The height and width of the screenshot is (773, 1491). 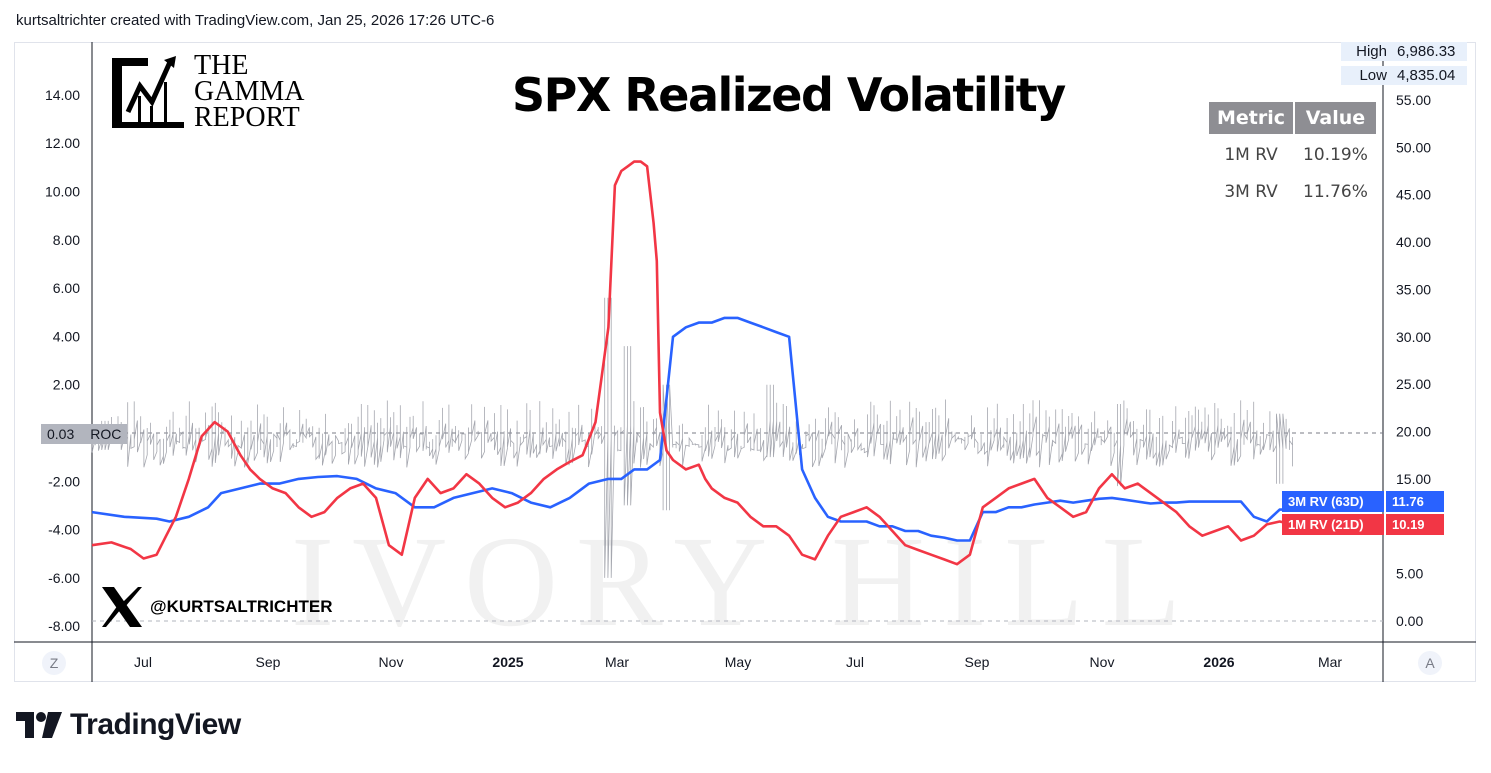 I want to click on rv1-label-tag: 1M RV (21D), so click(x=1333, y=524).